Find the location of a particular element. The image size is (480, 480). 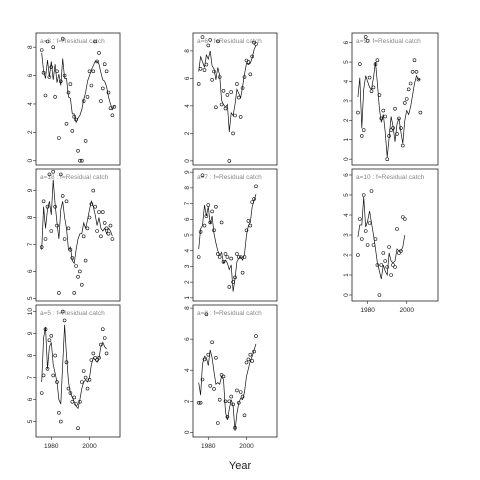

panel-8: a=10 : f=Residual catch 0 1 2 3 4 5 6 1980 2000 is located at coordinates (391, 241).